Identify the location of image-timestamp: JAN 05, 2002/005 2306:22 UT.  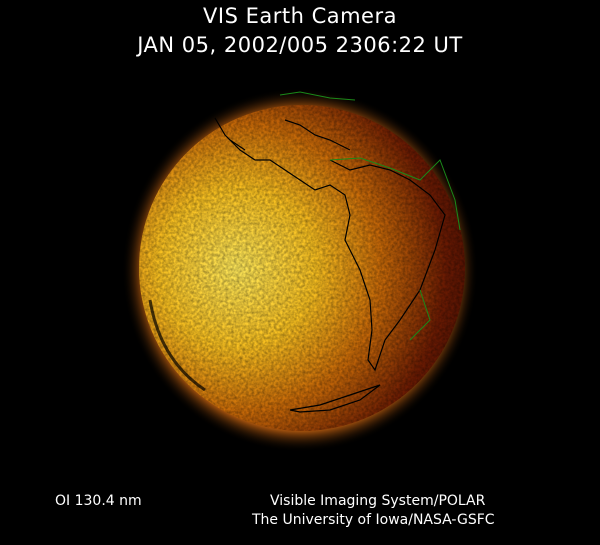
(300, 45).